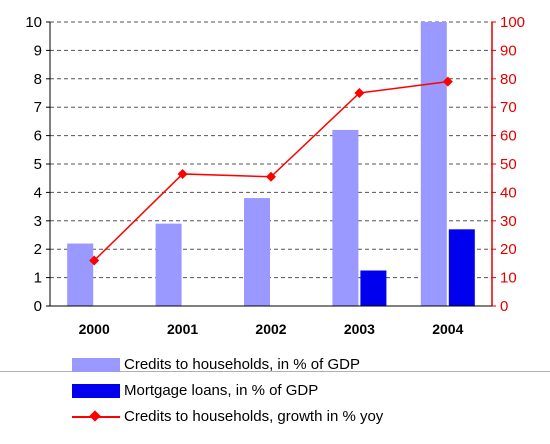 The height and width of the screenshot is (444, 550). What do you see at coordinates (38, 221) in the screenshot?
I see `left-tick-label: 3` at bounding box center [38, 221].